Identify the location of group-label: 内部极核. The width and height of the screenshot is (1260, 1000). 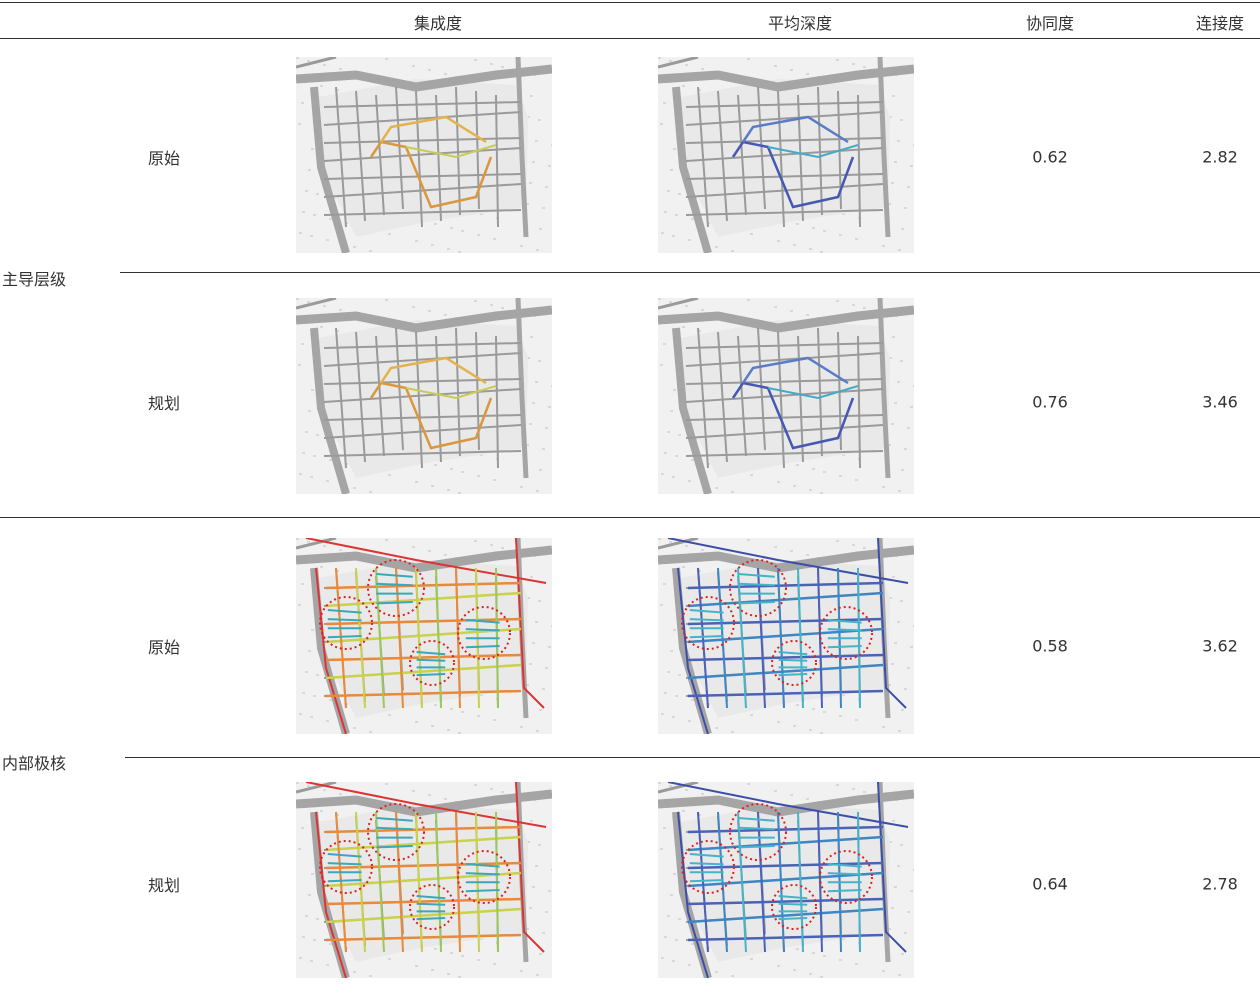
(34, 763).